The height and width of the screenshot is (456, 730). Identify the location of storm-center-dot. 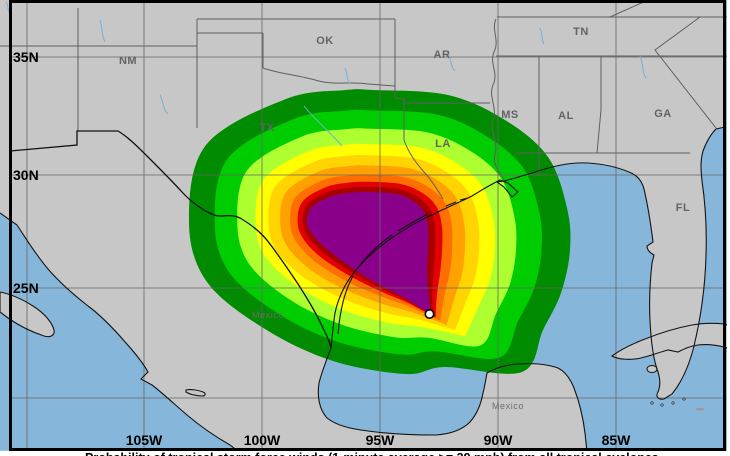
(429, 313).